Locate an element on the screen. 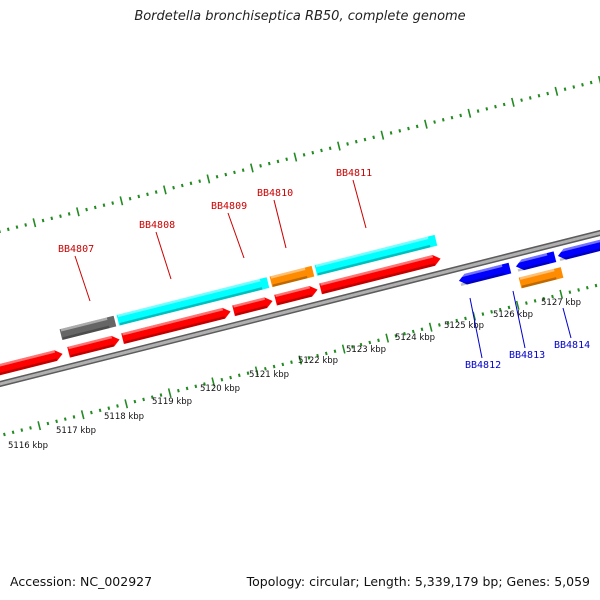 The height and width of the screenshot is (600, 600). scale-label: 5123 kbp is located at coordinates (366, 350).